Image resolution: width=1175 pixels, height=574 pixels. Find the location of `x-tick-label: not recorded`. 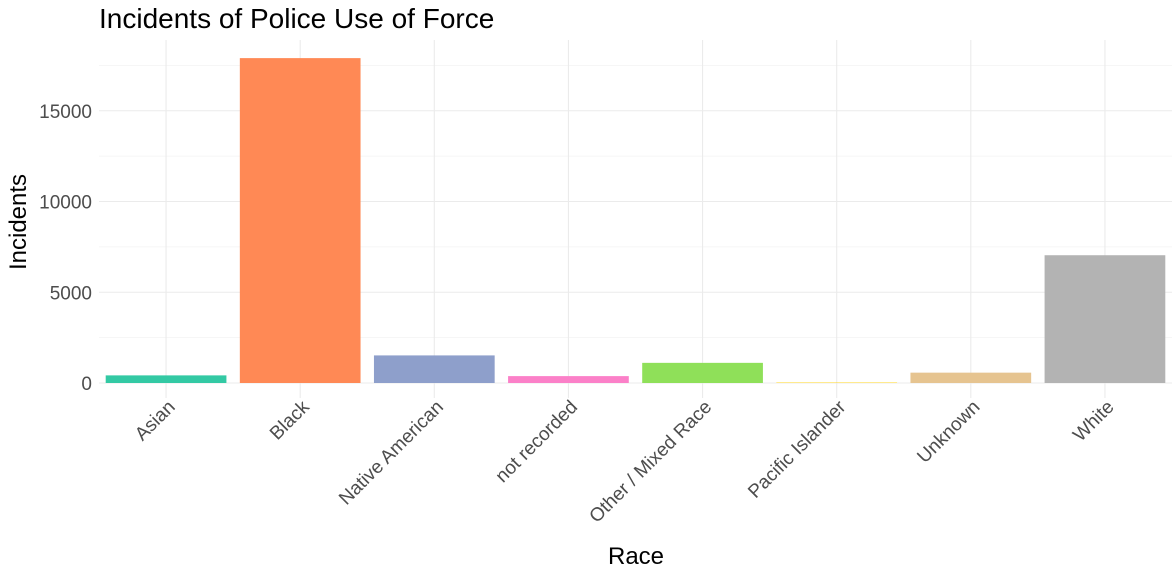

x-tick-label: not recorded is located at coordinates (537, 442).